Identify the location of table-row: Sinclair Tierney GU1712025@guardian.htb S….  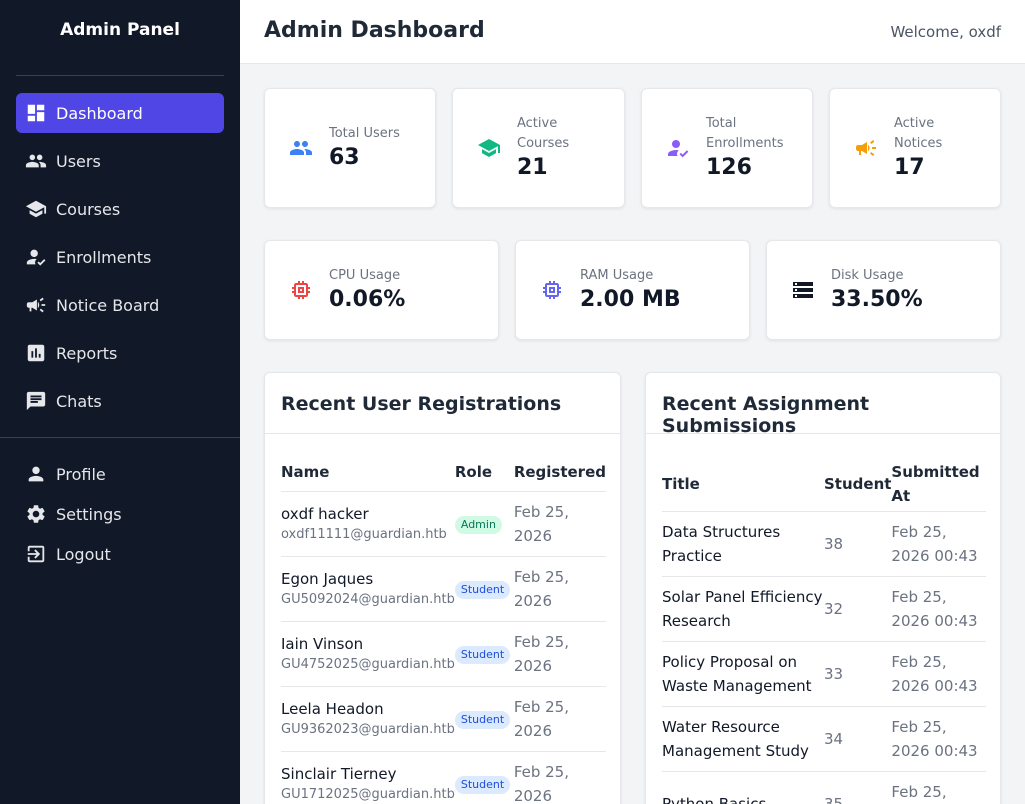
(443, 777).